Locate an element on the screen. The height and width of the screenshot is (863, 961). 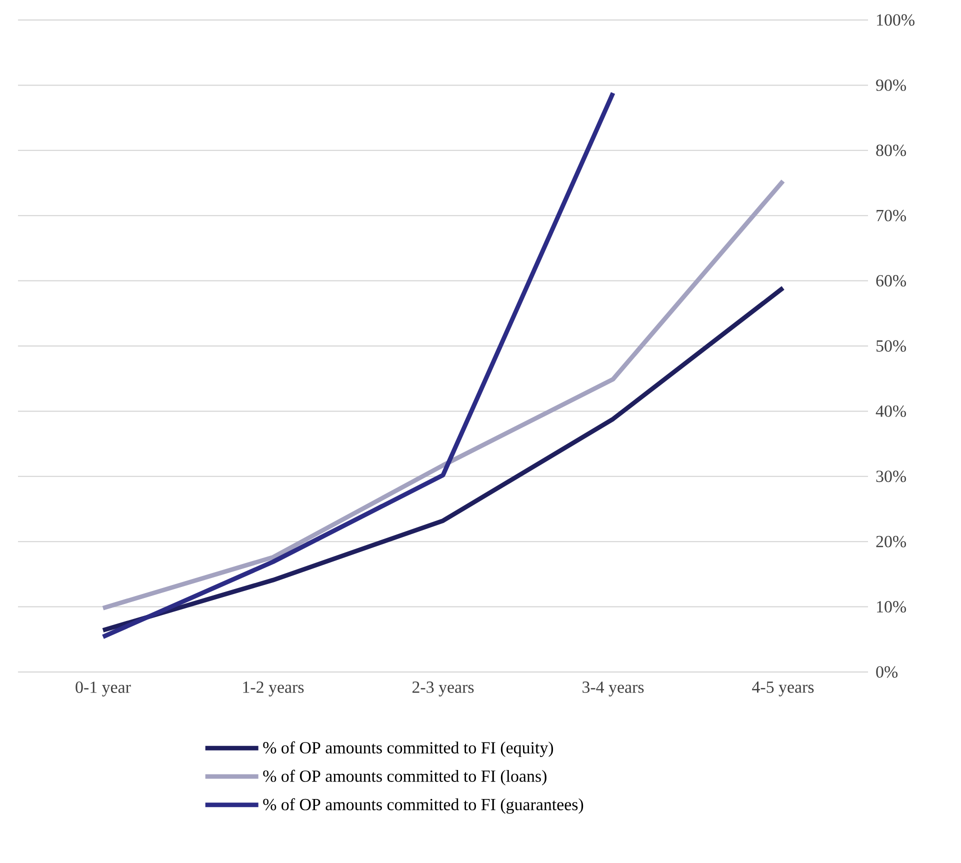
y-tick-label: 0% is located at coordinates (887, 672).